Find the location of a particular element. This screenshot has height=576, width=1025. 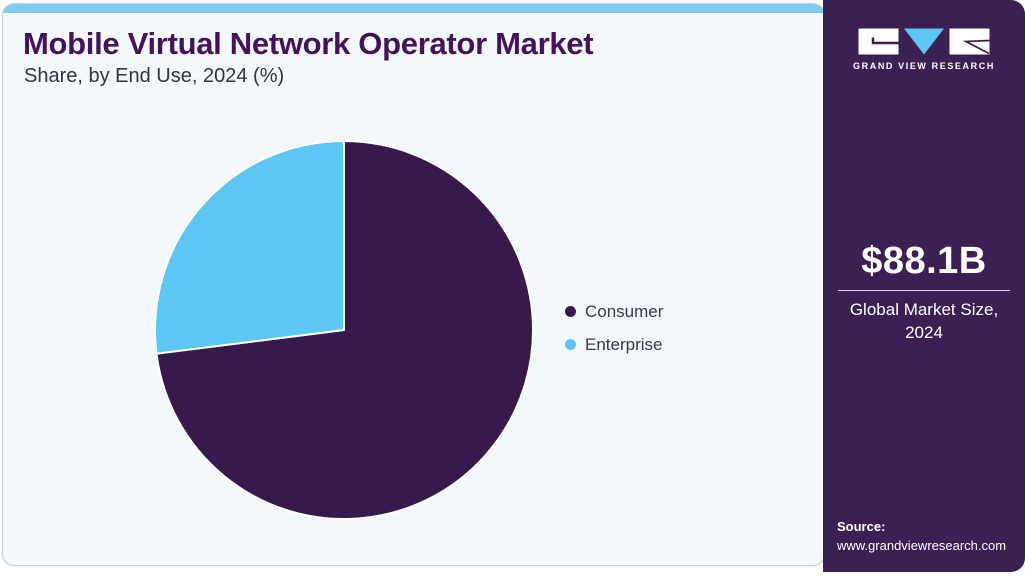

market-size-value: $88.1B is located at coordinates (924, 261).